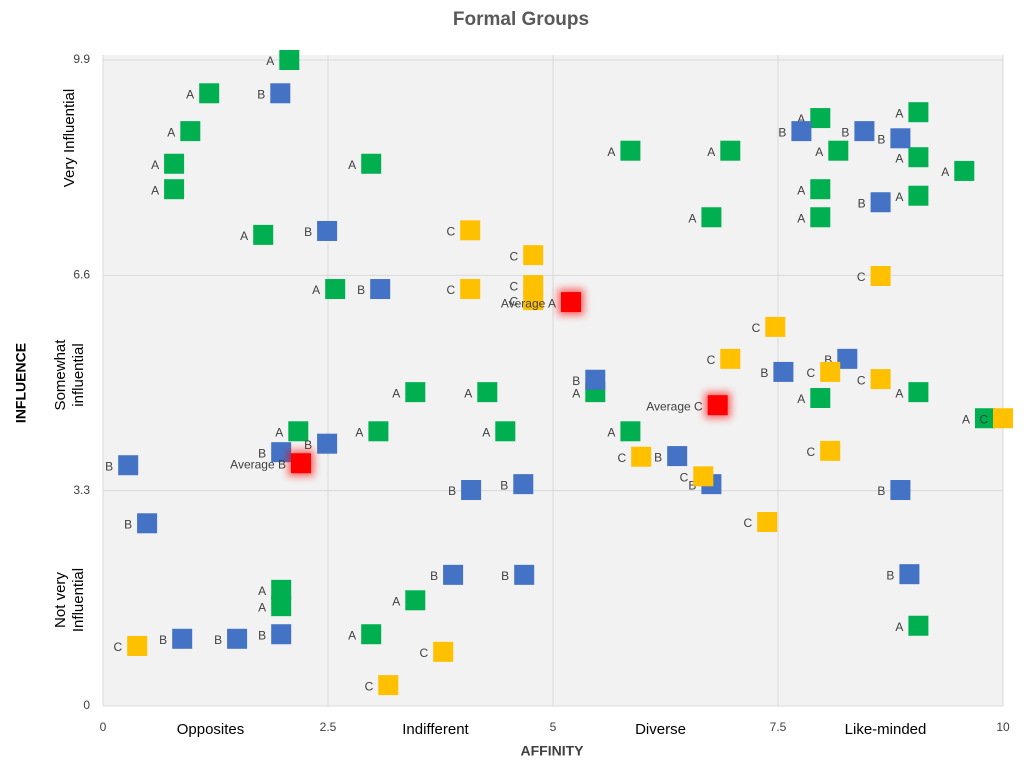 This screenshot has height=763, width=1024. I want to click on data-label: Average B, so click(258, 464).